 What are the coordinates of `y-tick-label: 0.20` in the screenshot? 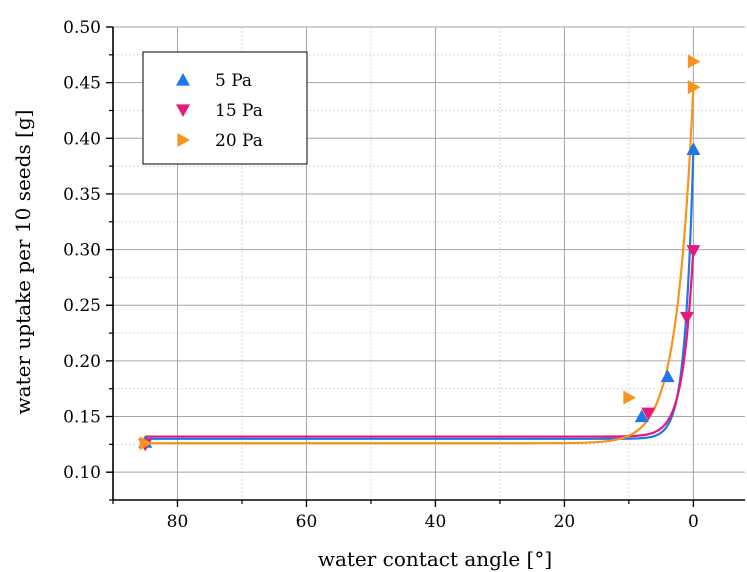 It's located at (82, 362).